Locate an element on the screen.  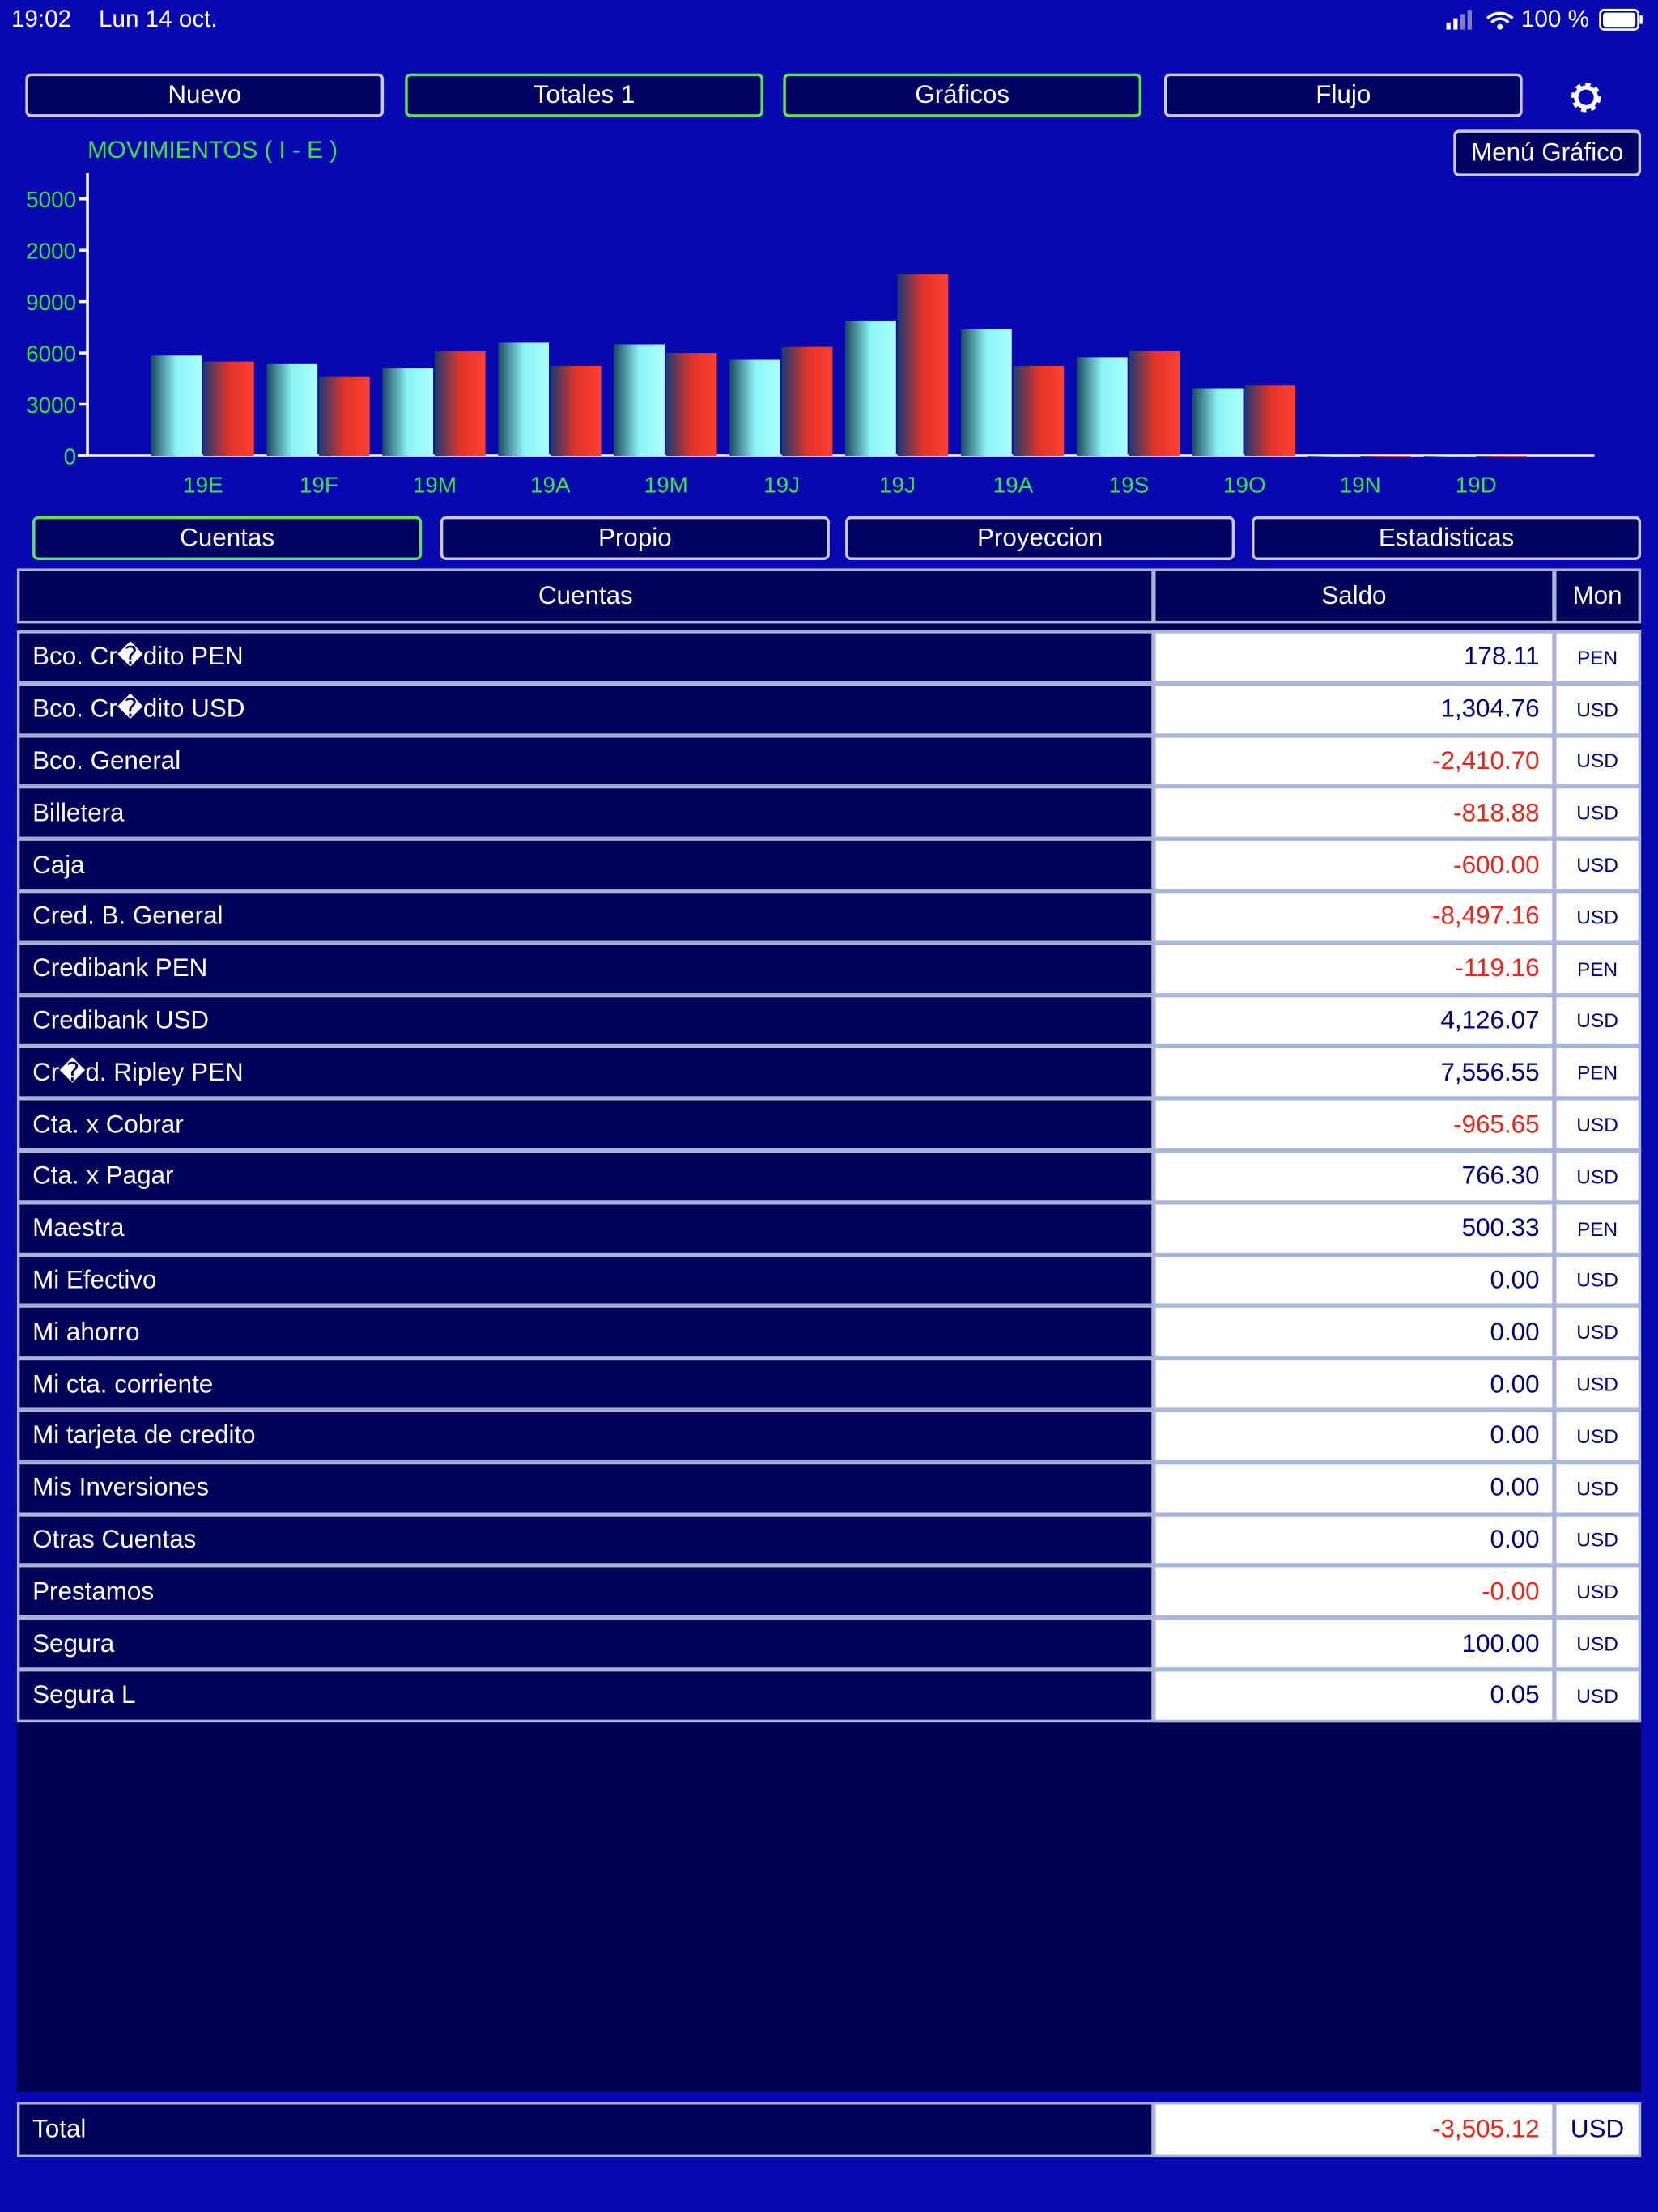
settings-icon is located at coordinates (1586, 97).